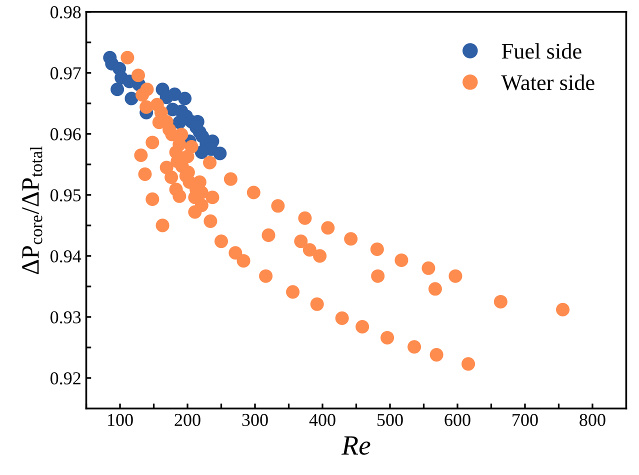 The width and height of the screenshot is (639, 475). Describe the element at coordinates (65, 134) in the screenshot. I see `y-tick-label: 0.96` at that location.